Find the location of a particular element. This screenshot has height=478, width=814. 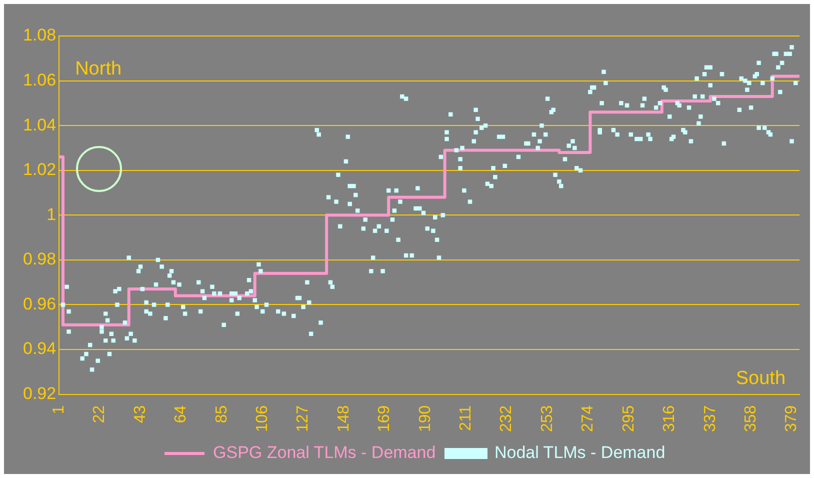

y-tick-label: 1.02 is located at coordinates (39, 170).